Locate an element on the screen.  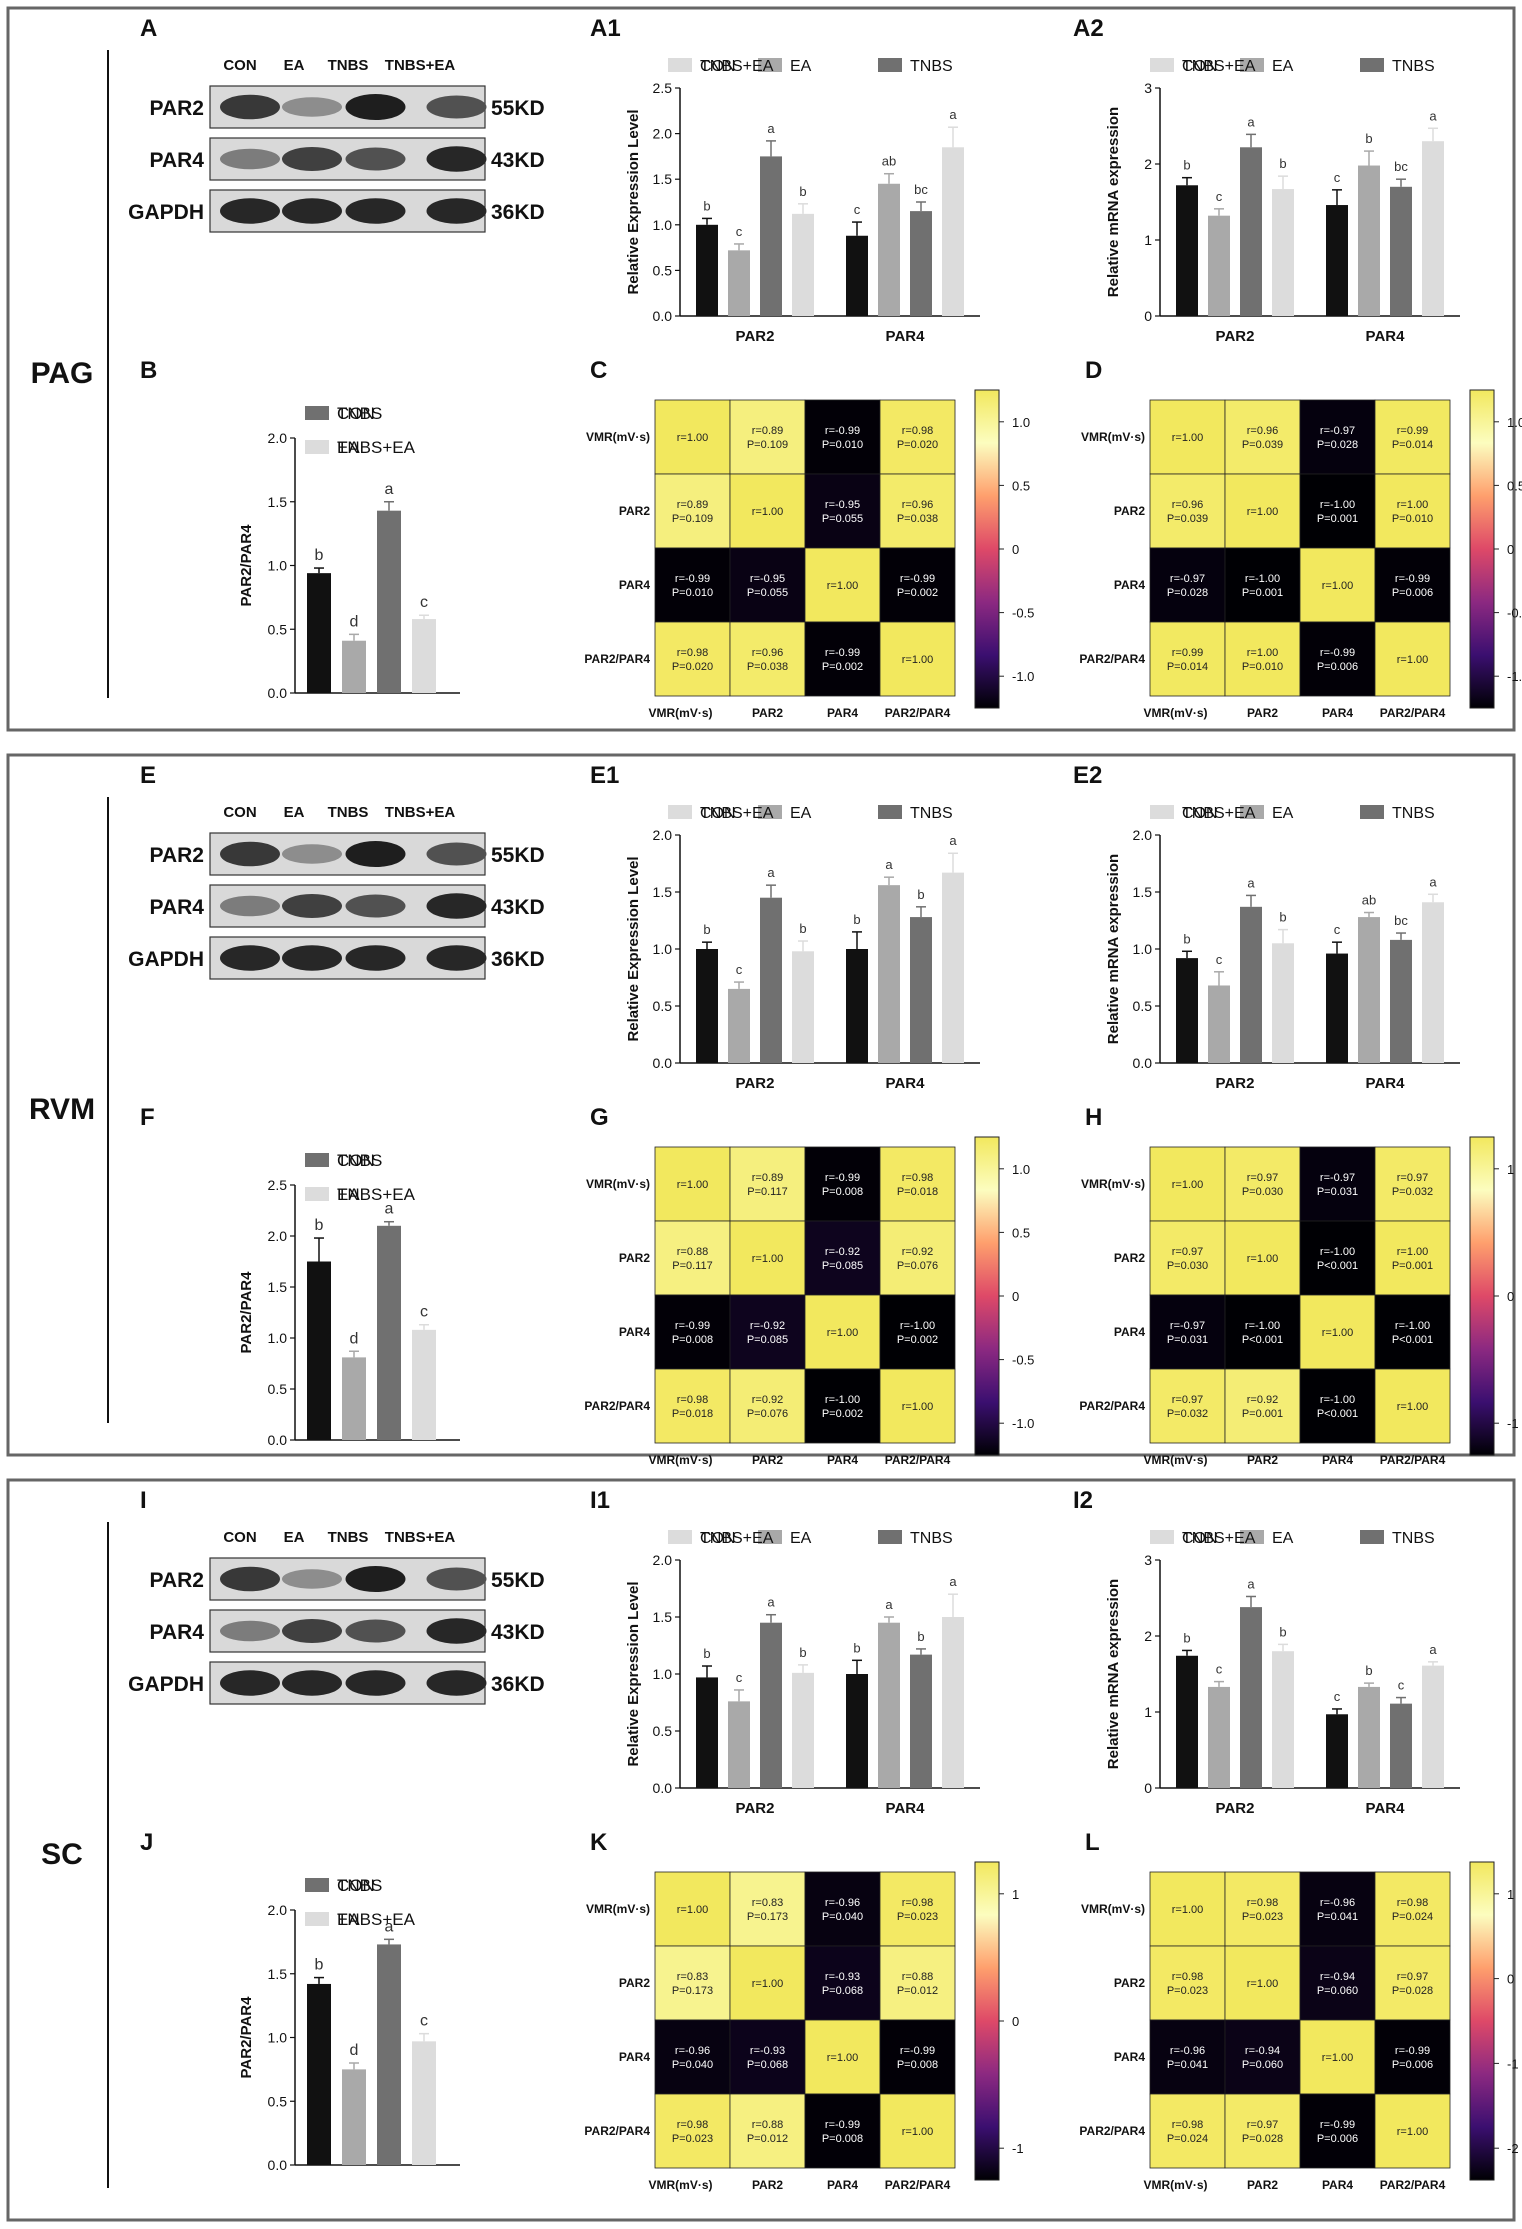
heat-cell-text: P=0.028 is located at coordinates (1187, 593).